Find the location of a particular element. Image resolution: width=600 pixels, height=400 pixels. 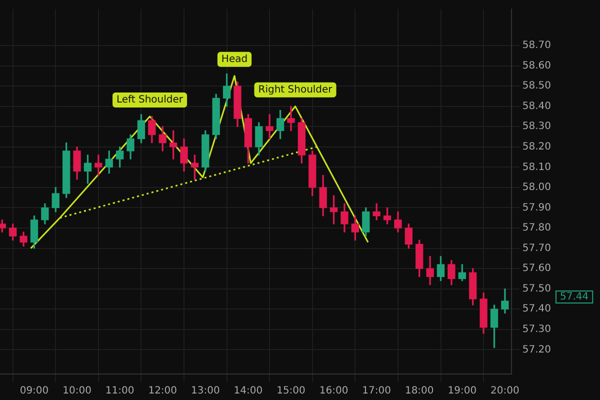

text: 57.44 is located at coordinates (574, 297).